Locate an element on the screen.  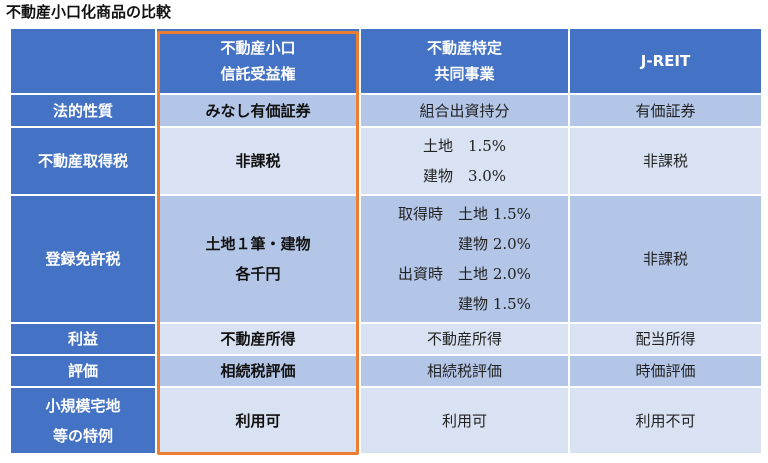
page-title: 不動産小口化商品の比較 is located at coordinates (89, 12).